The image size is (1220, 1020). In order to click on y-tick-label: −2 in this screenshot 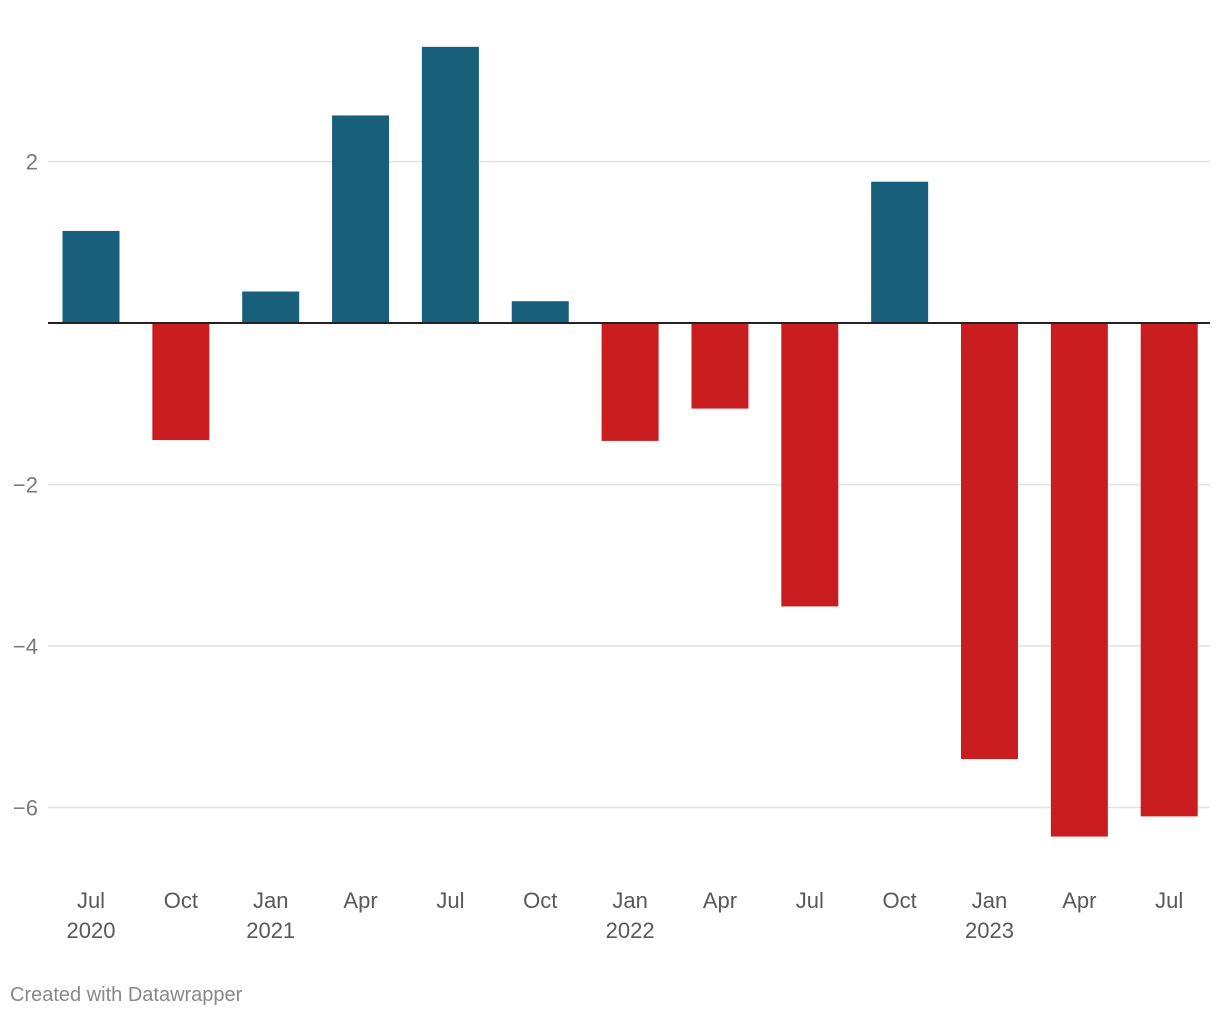, I will do `click(25, 485)`.